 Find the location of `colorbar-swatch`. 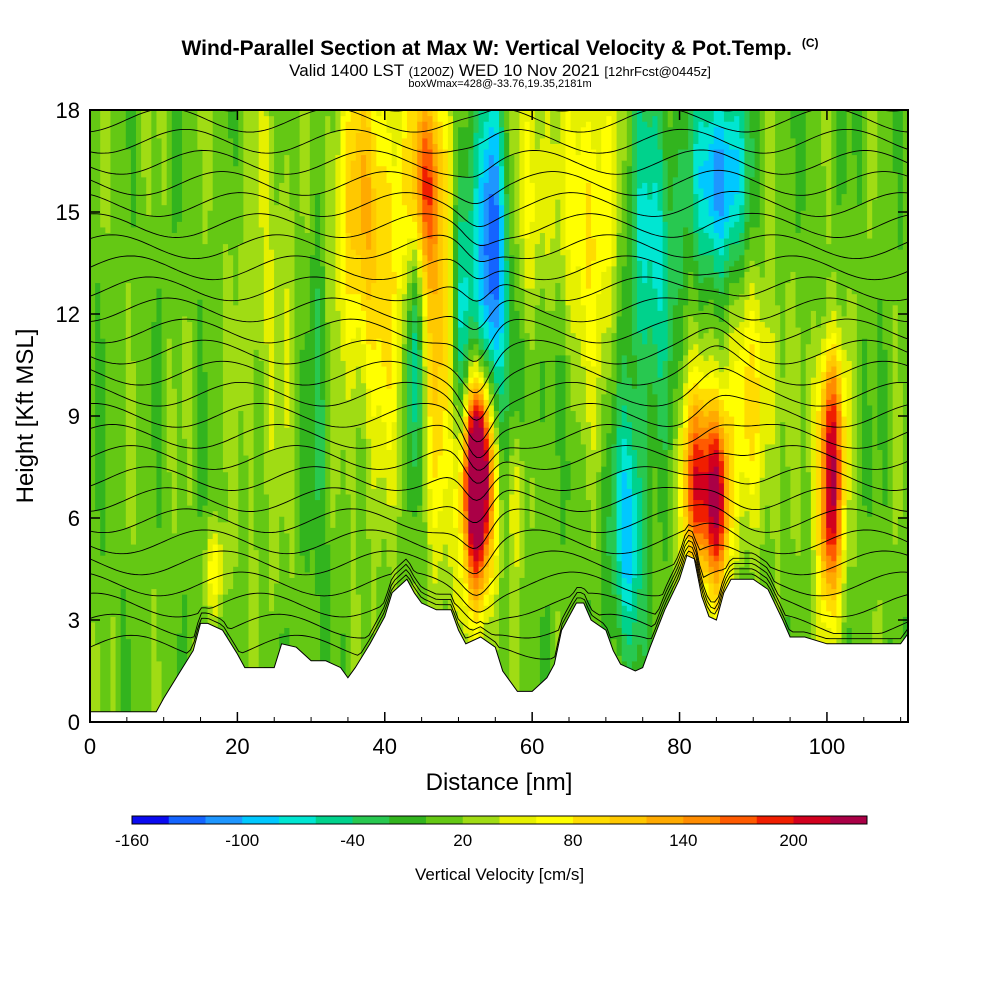

colorbar-swatch is located at coordinates (334, 820).